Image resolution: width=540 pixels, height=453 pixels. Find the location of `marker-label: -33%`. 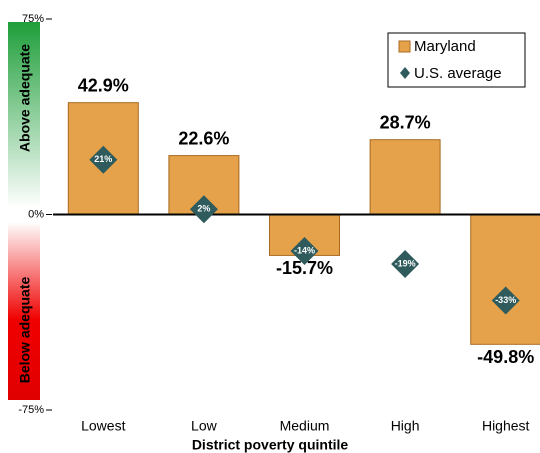

marker-label: -33% is located at coordinates (505, 300).